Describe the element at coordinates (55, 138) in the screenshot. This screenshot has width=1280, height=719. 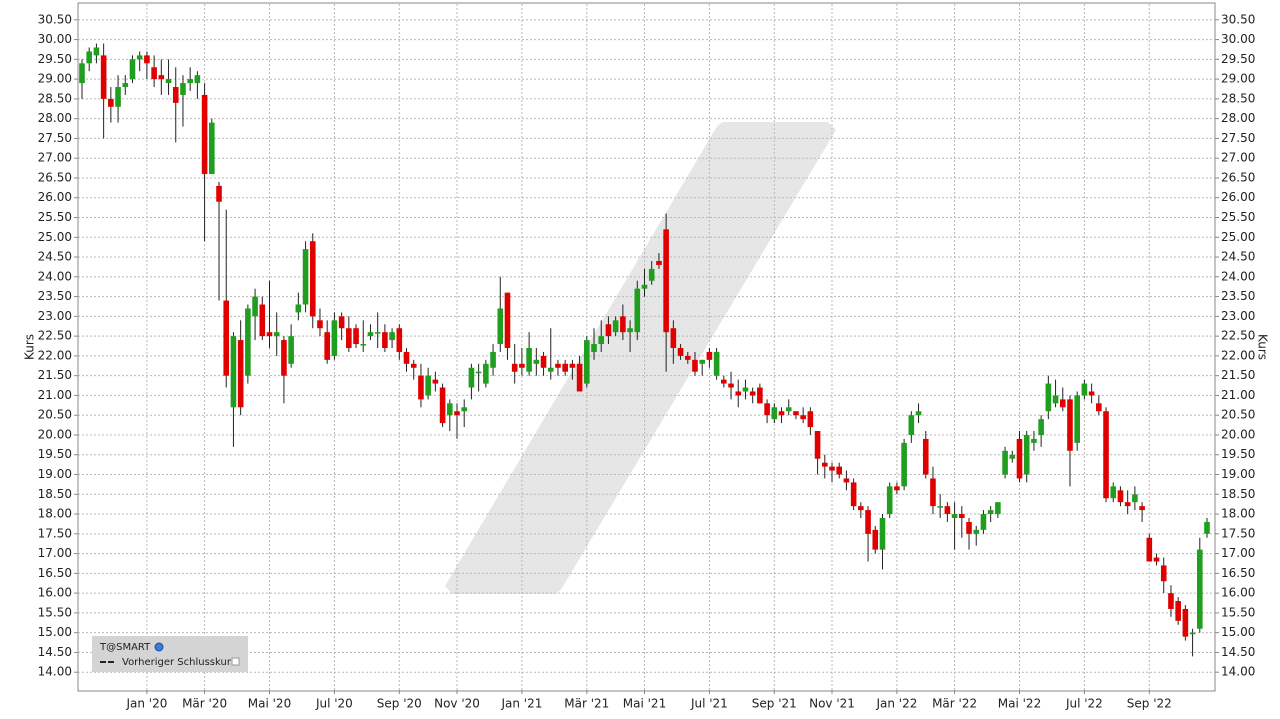
I see `y-tick-label: 27.50` at that location.